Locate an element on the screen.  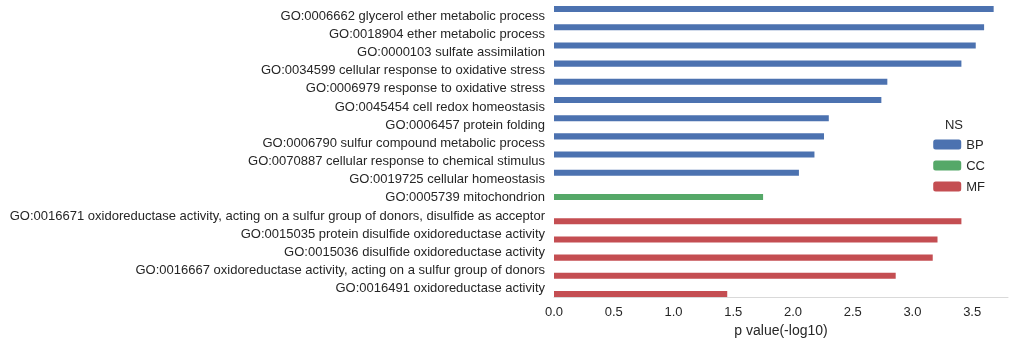
y-tick-label: GO:0006457 protein folding is located at coordinates (465, 124).